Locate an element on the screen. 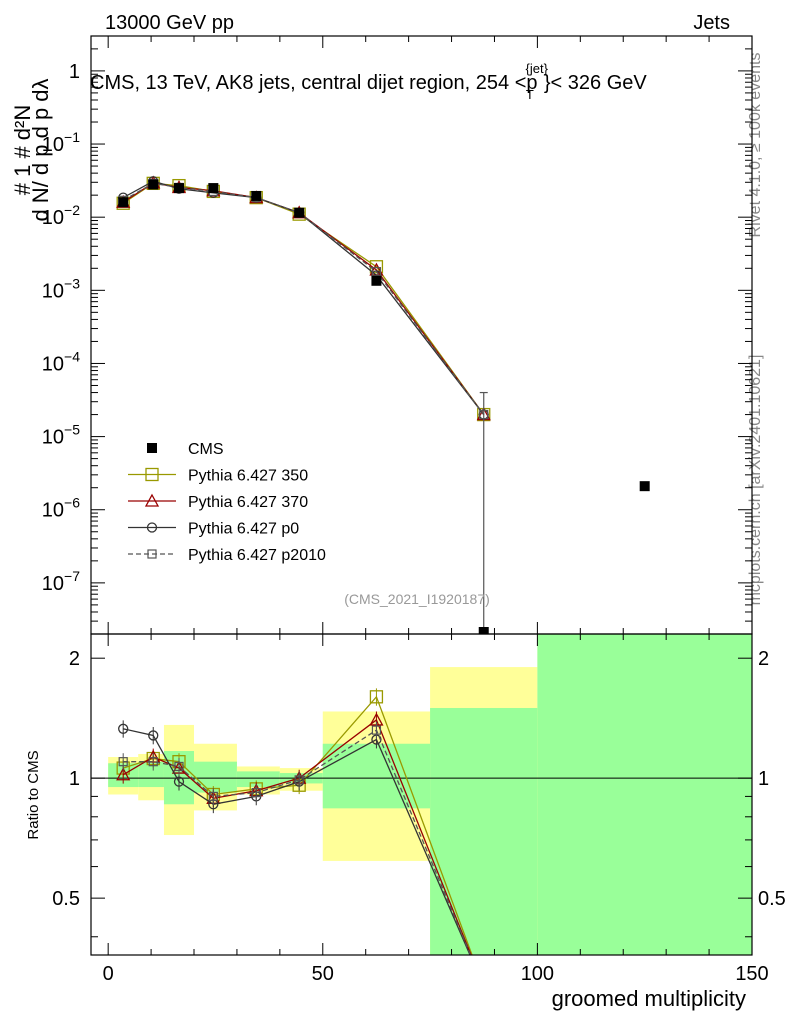 The height and width of the screenshot is (1024, 786). xtick-label-0: 0 is located at coordinates (108, 974).